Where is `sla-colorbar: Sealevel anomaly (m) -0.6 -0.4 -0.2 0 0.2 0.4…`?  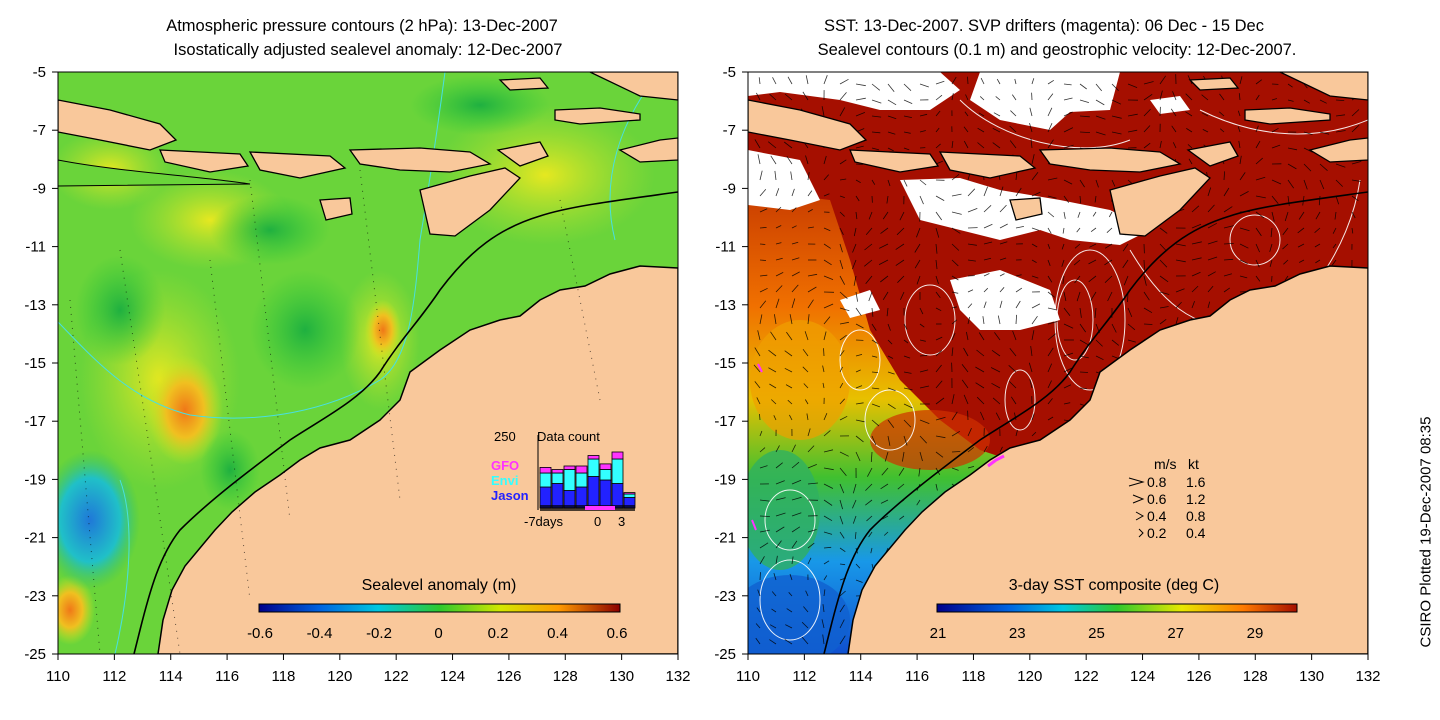 sla-colorbar: Sealevel anomaly (m) -0.6 -0.4 -0.2 0 0.2 0.4… is located at coordinates (437, 609).